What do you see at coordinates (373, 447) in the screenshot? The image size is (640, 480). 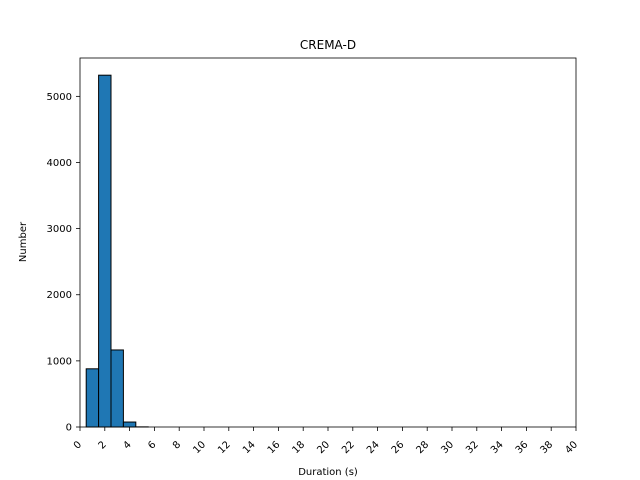 I see `x-tick-label: 24` at bounding box center [373, 447].